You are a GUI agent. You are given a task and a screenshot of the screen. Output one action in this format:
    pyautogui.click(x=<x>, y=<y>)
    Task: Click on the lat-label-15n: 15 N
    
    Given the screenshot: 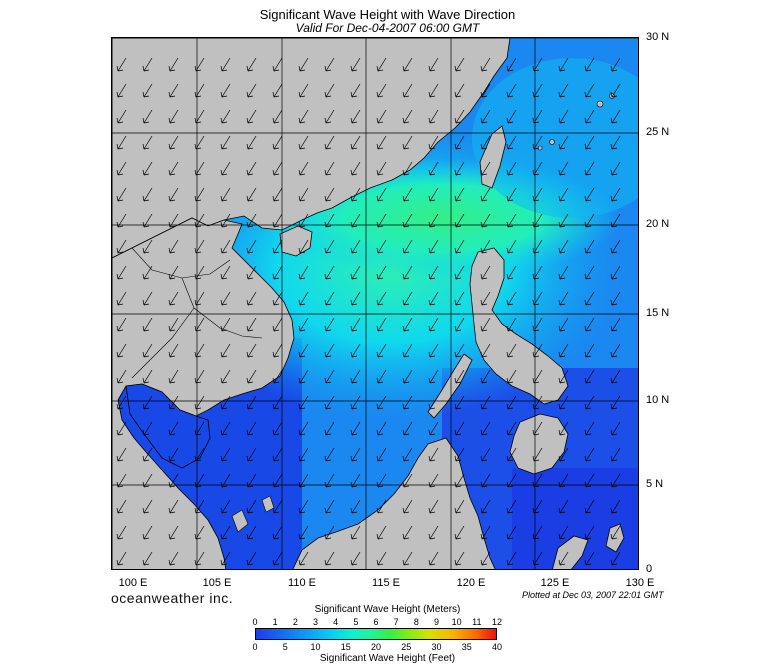 What is the action you would take?
    pyautogui.click(x=658, y=313)
    